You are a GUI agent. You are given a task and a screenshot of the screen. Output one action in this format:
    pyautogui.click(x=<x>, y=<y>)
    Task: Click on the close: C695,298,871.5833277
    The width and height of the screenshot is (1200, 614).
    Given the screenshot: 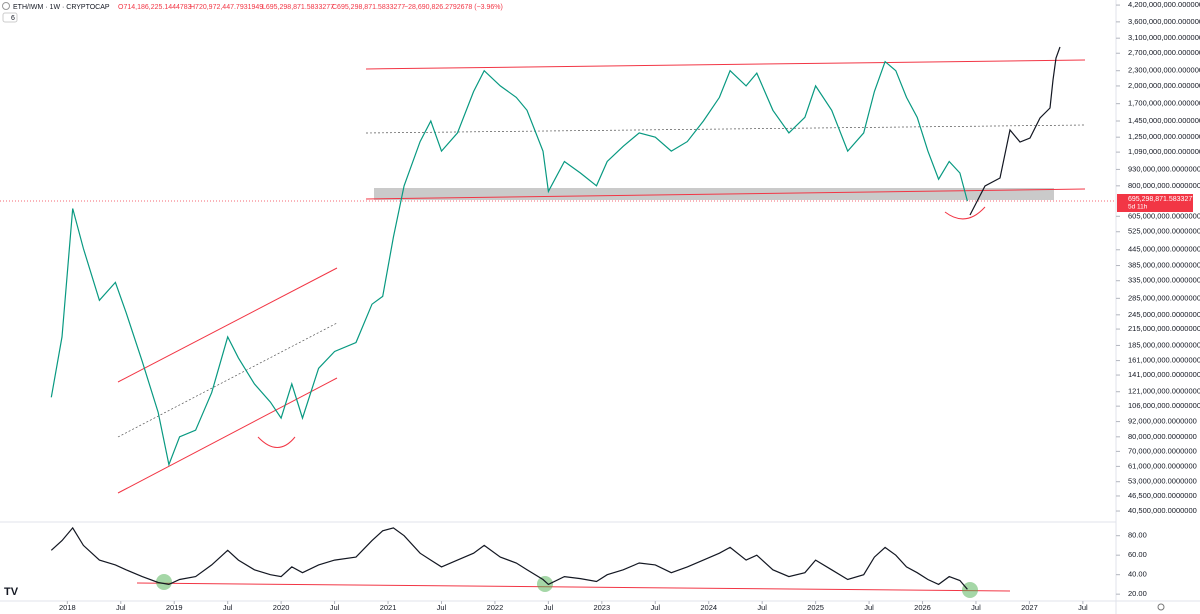 What is the action you would take?
    pyautogui.click(x=368, y=7)
    